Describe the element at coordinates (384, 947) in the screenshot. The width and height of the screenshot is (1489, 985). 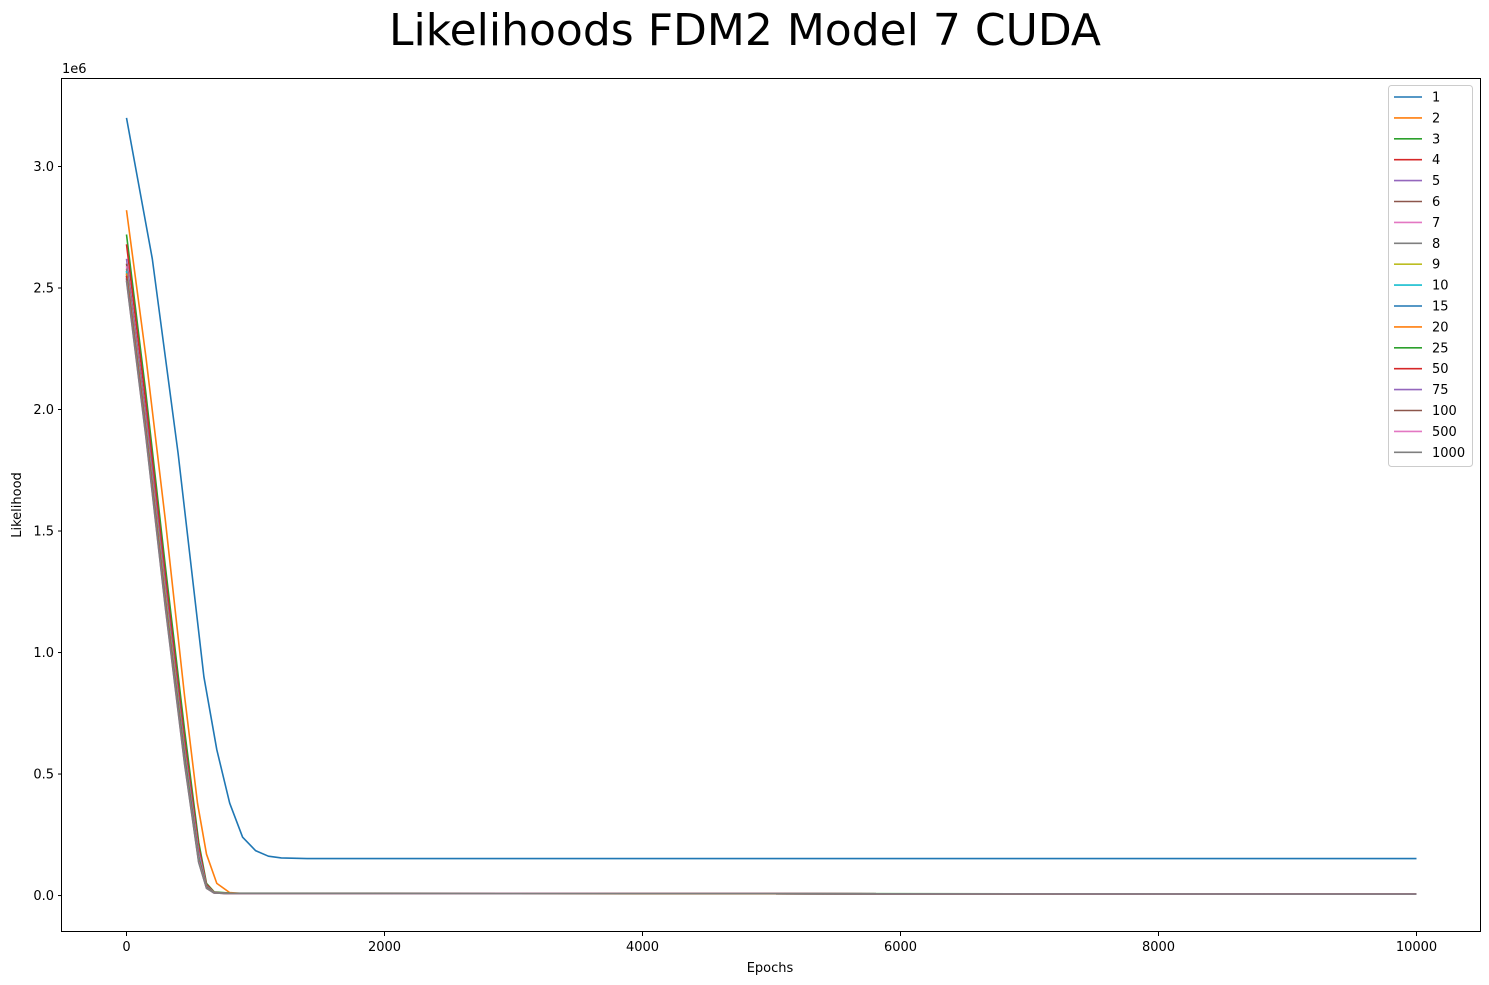
I see `x-tick-label: 2000` at that location.